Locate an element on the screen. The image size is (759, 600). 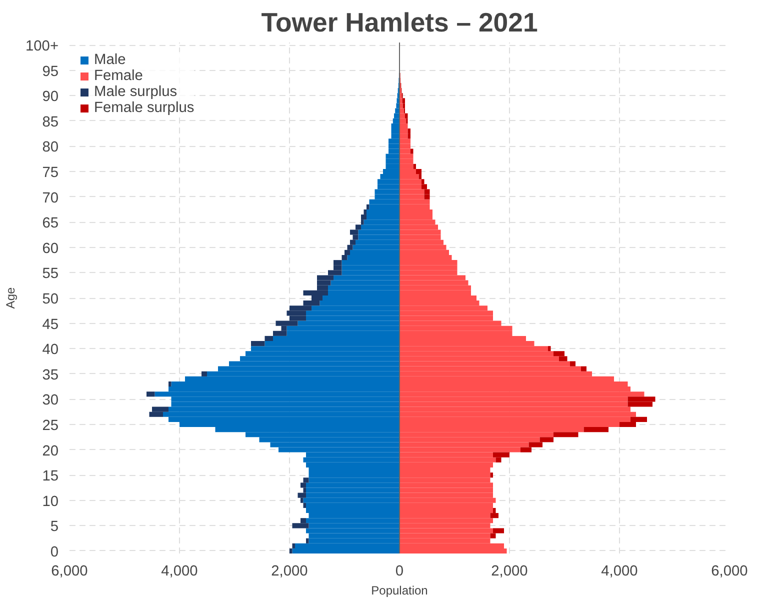
y-tick-label: 15 is located at coordinates (50, 476).